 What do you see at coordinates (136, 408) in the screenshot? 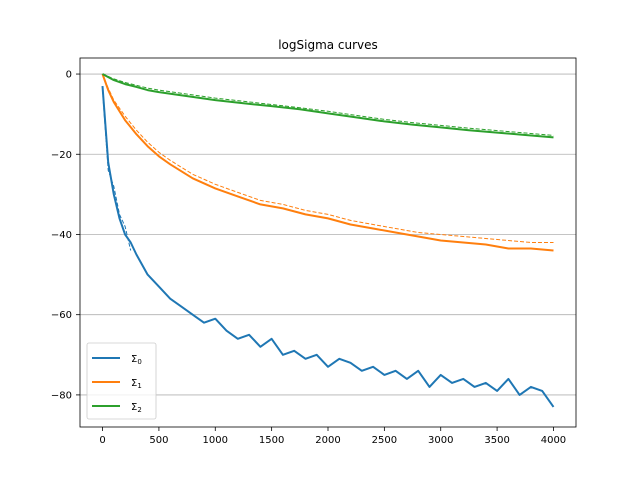
I see `legend-label-2: Σ2` at bounding box center [136, 408].